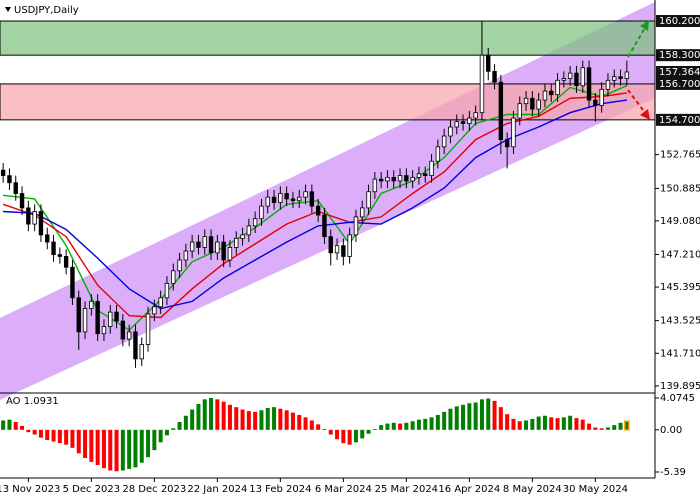  Describe the element at coordinates (671, 430) in the screenshot. I see `ao-tick-label: 0.00` at that location.